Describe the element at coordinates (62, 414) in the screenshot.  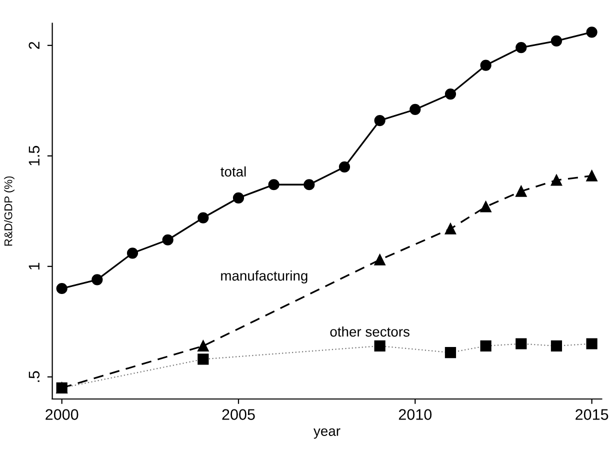
I see `x-tick-label: 2000` at that location.